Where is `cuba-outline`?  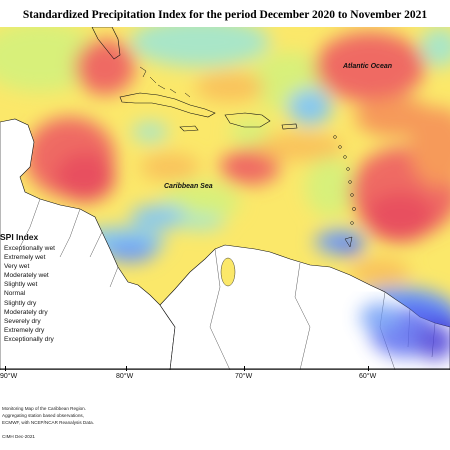 cuba-outline is located at coordinates (167, 105).